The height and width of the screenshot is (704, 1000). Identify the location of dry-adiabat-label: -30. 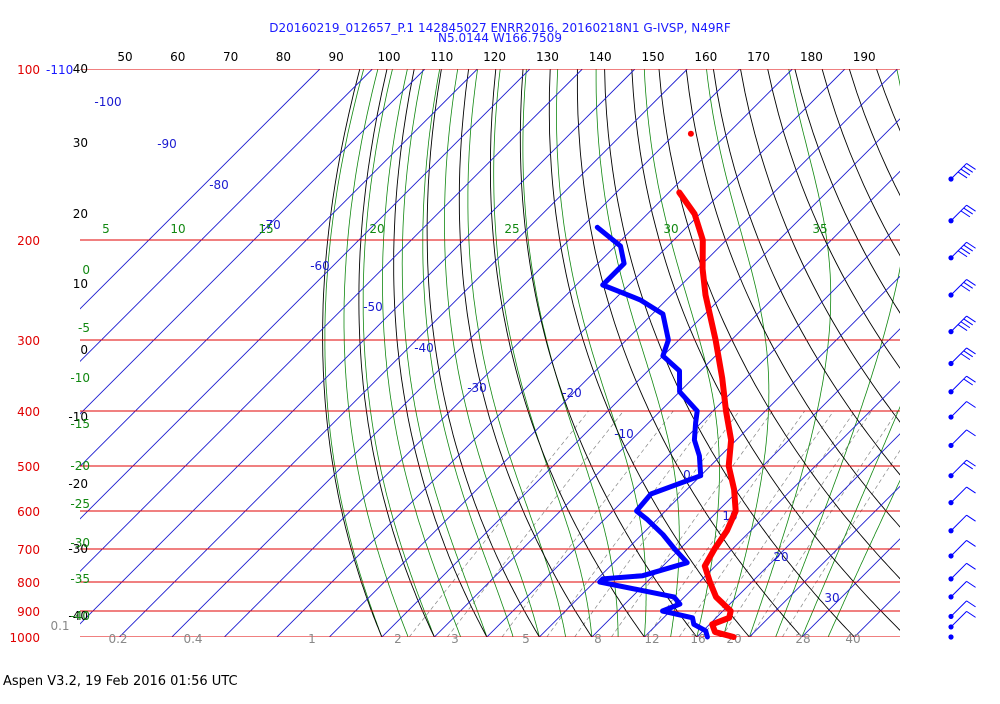
(80, 543).